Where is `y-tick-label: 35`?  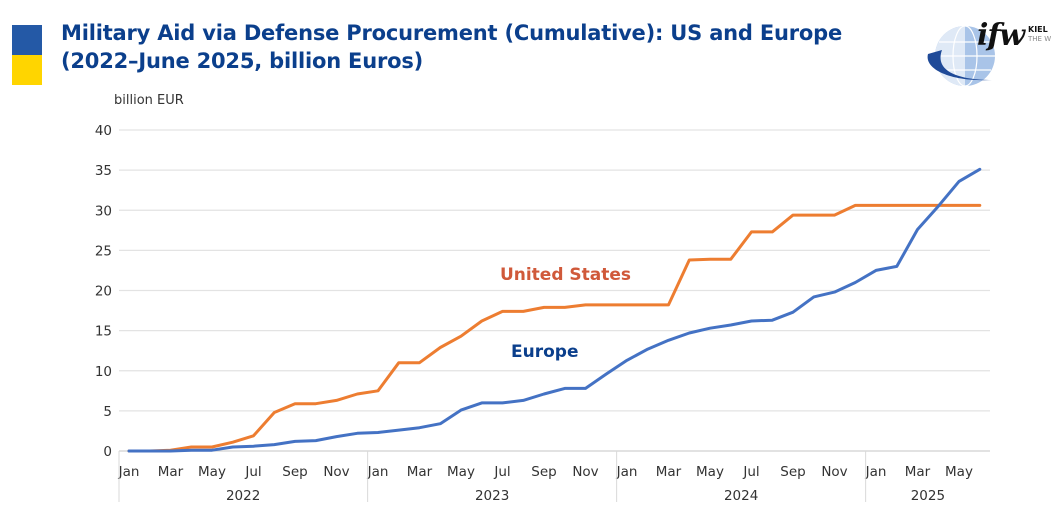
y-tick-label: 35 is located at coordinates (103, 171).